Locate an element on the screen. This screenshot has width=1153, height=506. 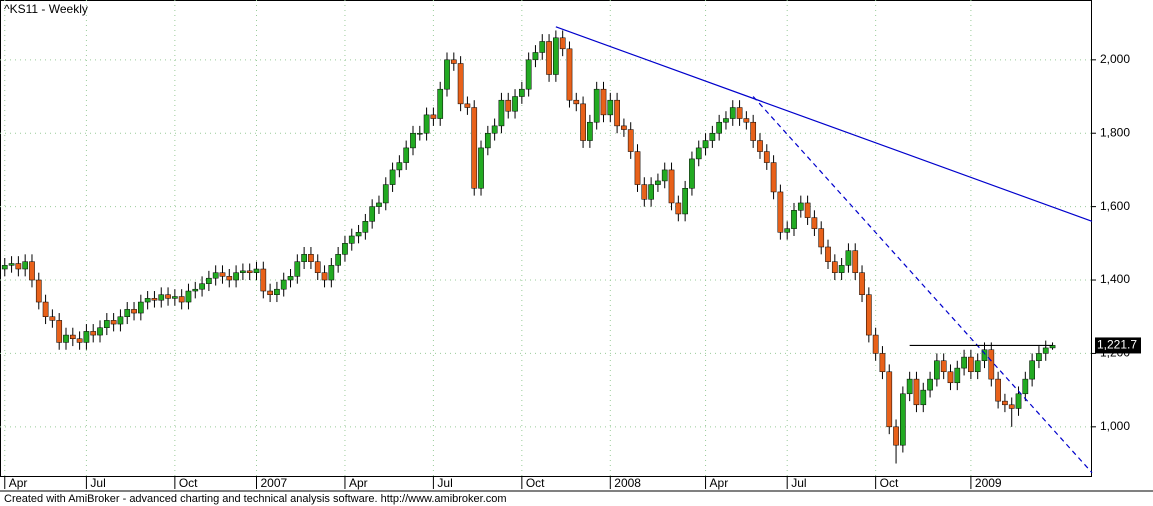
y-tick-label: 1,600 is located at coordinates (1115, 206).